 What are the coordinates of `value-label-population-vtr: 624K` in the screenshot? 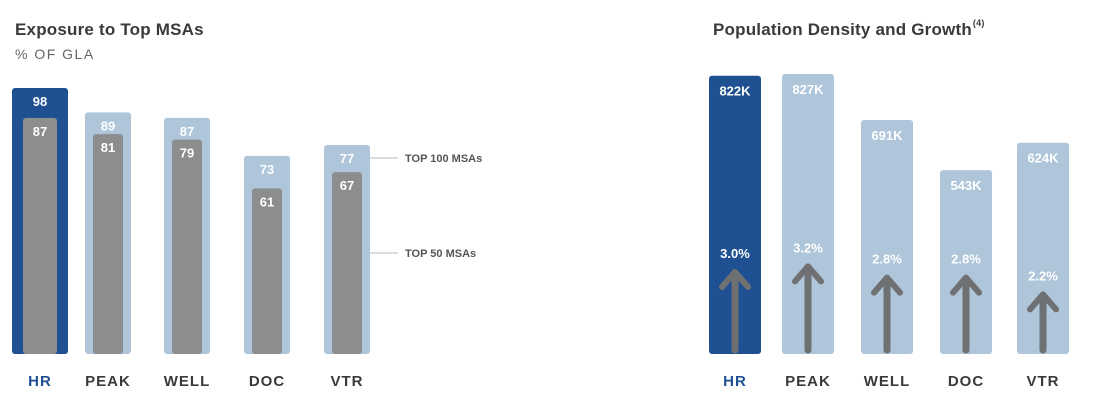 It's located at (1043, 158).